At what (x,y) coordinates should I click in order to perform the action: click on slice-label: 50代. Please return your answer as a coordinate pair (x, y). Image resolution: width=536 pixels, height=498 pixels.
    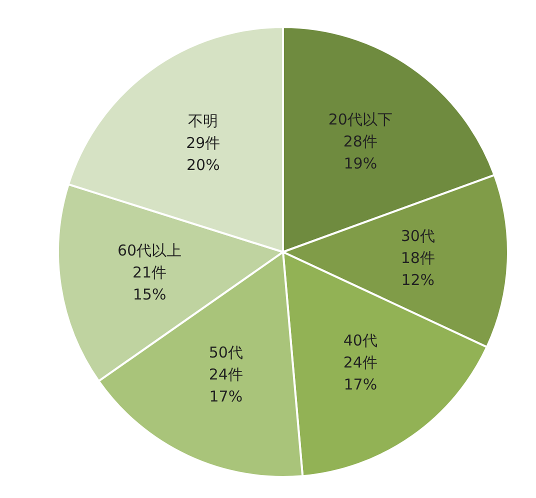
    Looking at the image, I should click on (225, 352).